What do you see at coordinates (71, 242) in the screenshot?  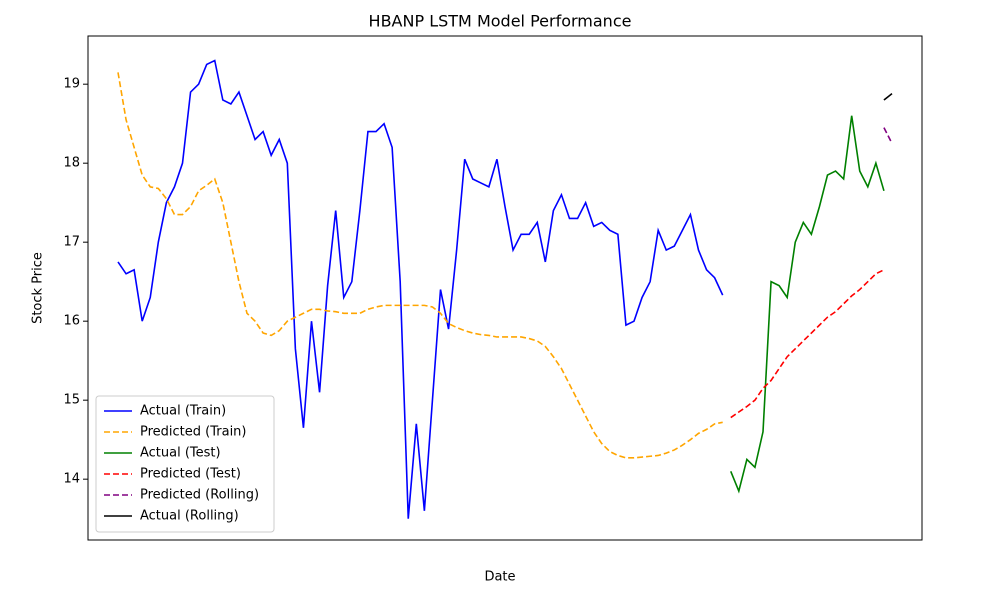 I see `y-tick-label: 17` at bounding box center [71, 242].